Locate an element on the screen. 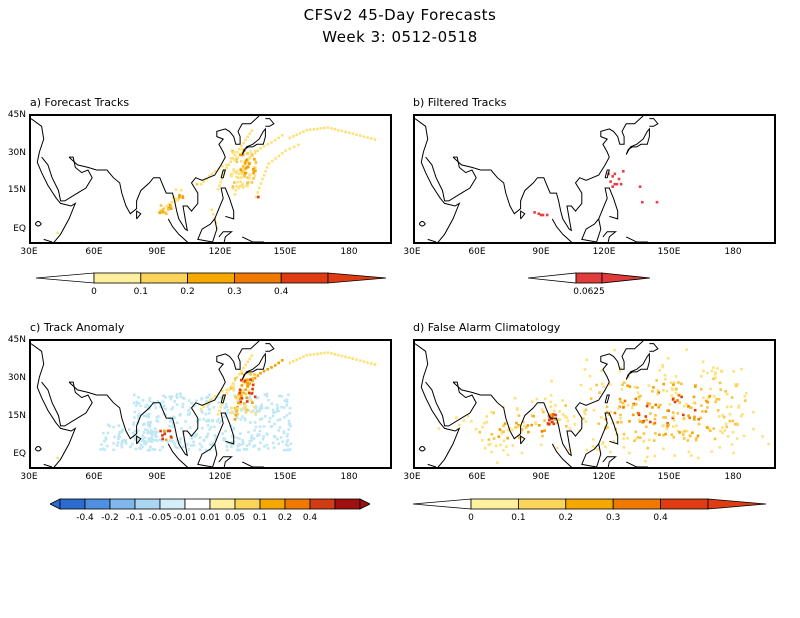  lat-label: 45N is located at coordinates (16, 340).